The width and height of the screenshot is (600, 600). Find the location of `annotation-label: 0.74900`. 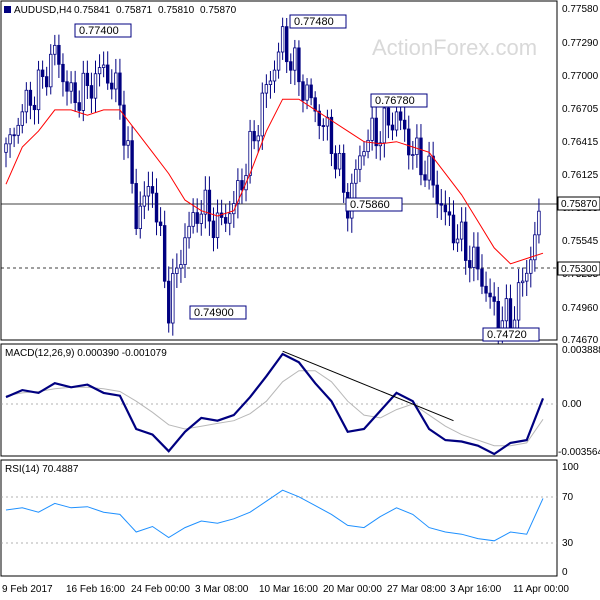

annotation-label: 0.74900 is located at coordinates (214, 313).